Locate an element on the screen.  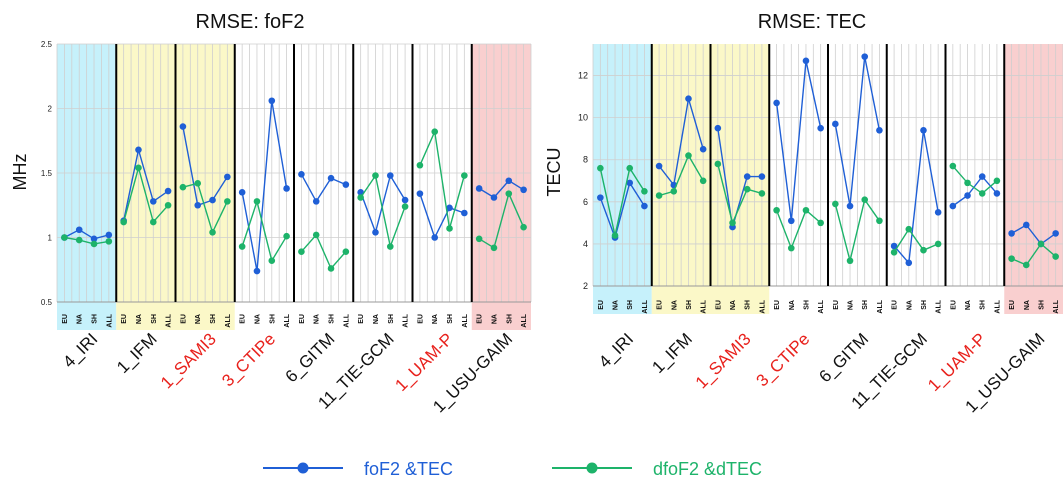
y-tick-label: 2 is located at coordinates (585, 286).